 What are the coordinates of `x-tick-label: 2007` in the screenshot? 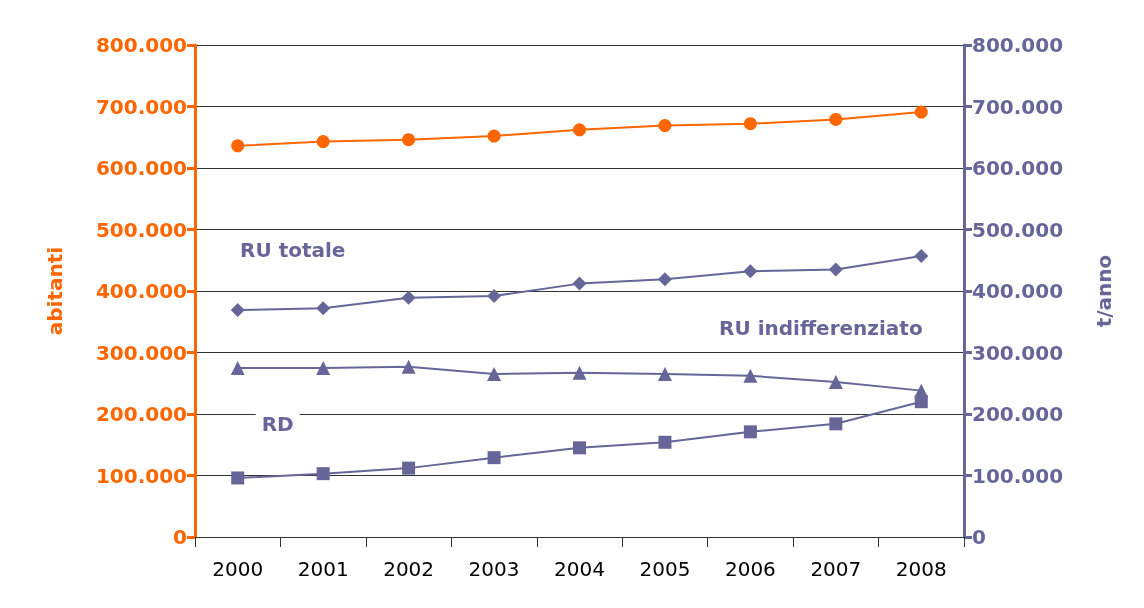 It's located at (836, 569).